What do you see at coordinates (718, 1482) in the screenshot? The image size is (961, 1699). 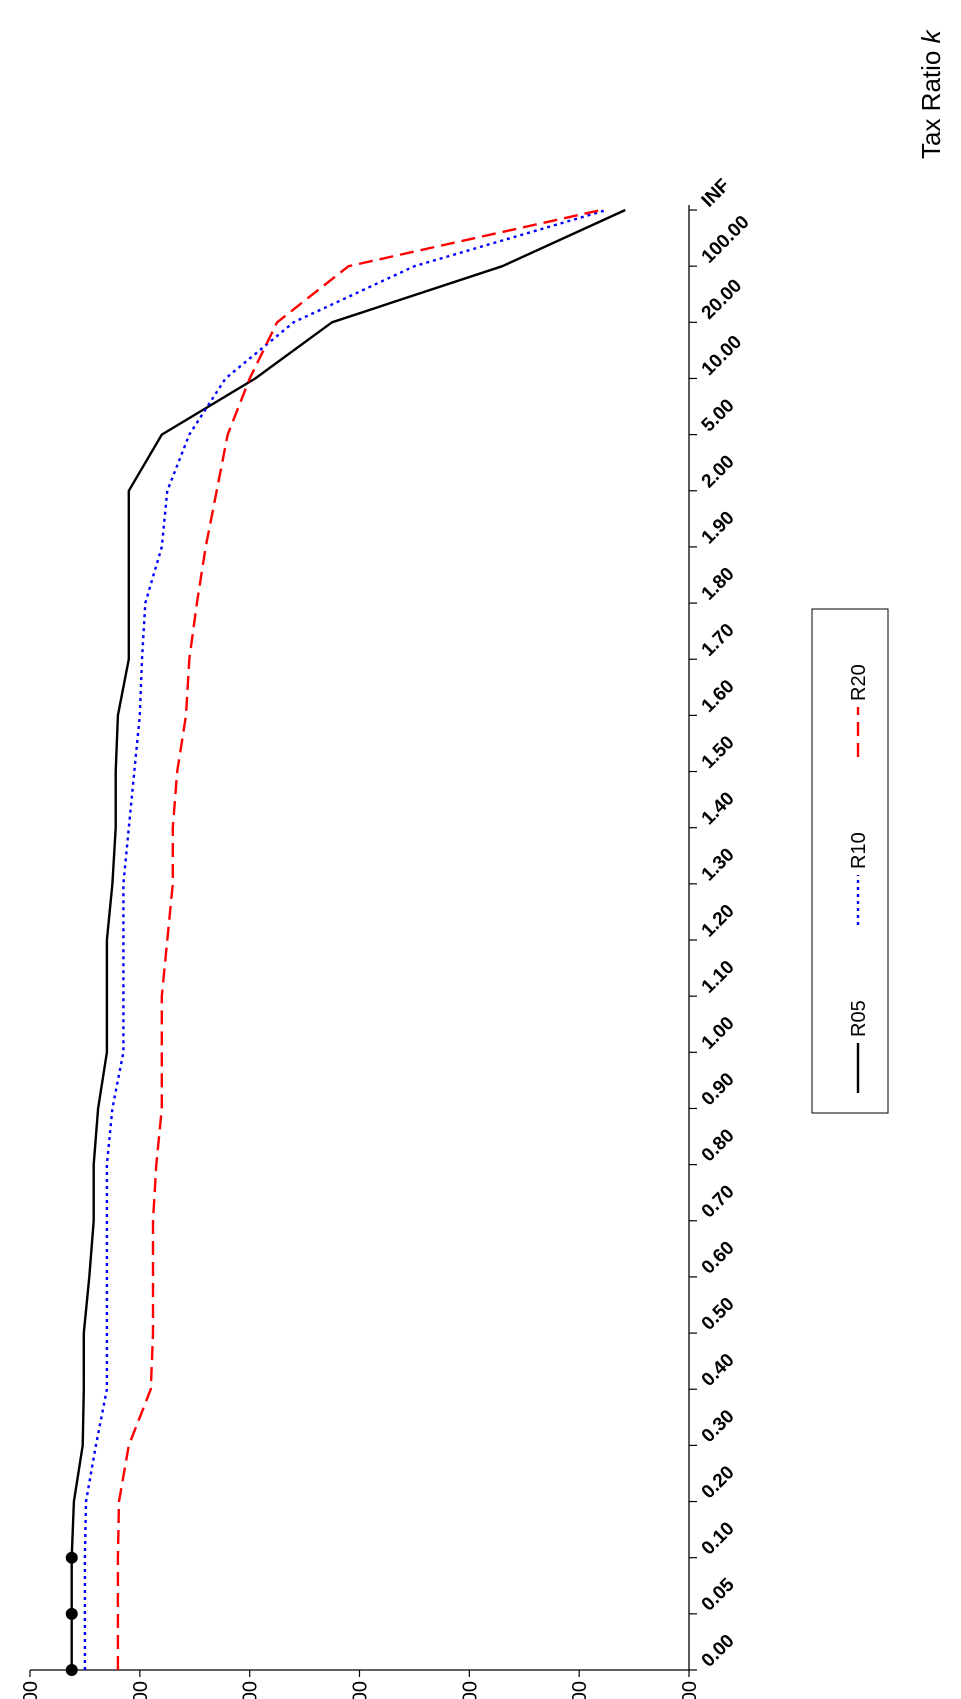 I see `x-tick-label: 0.20` at bounding box center [718, 1482].